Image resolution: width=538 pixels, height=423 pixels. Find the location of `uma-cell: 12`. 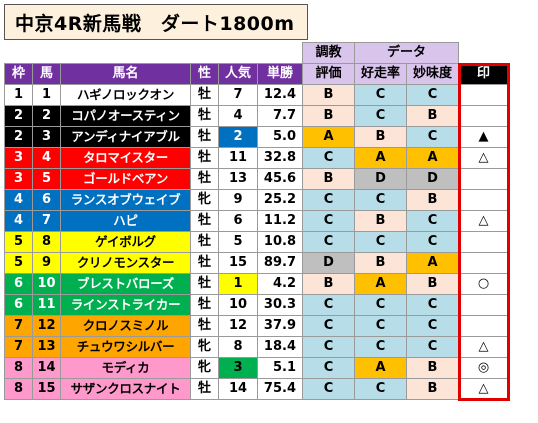

uma-cell: 12 is located at coordinates (46, 326).